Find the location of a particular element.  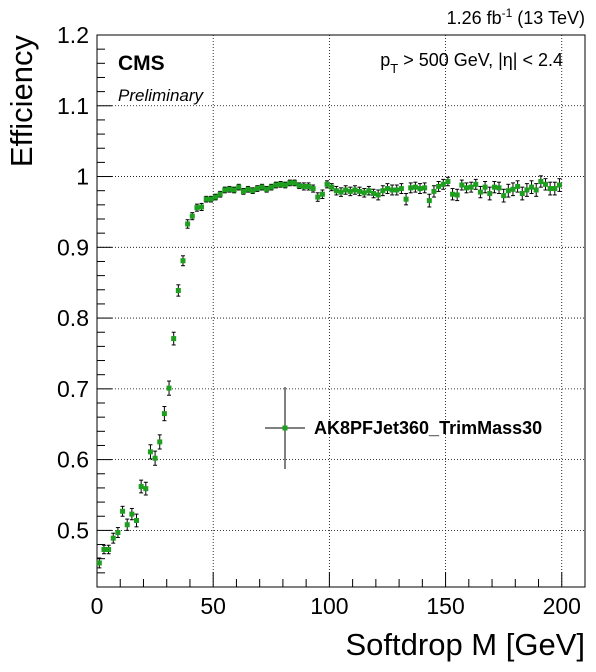

cms-label: CMS is located at coordinates (141, 63).